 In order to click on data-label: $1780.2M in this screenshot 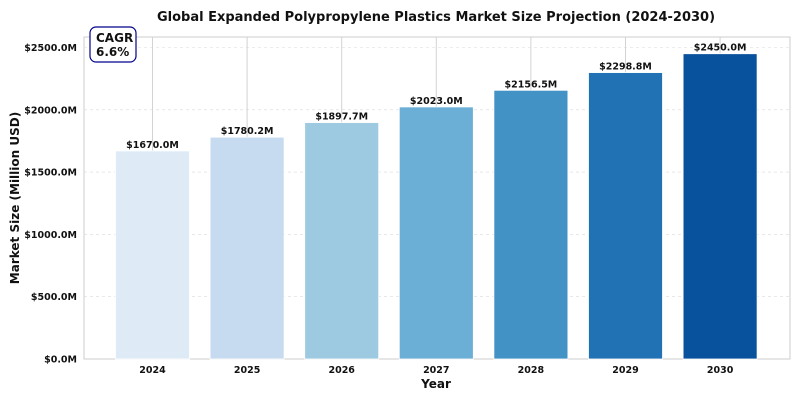, I will do `click(247, 131)`.